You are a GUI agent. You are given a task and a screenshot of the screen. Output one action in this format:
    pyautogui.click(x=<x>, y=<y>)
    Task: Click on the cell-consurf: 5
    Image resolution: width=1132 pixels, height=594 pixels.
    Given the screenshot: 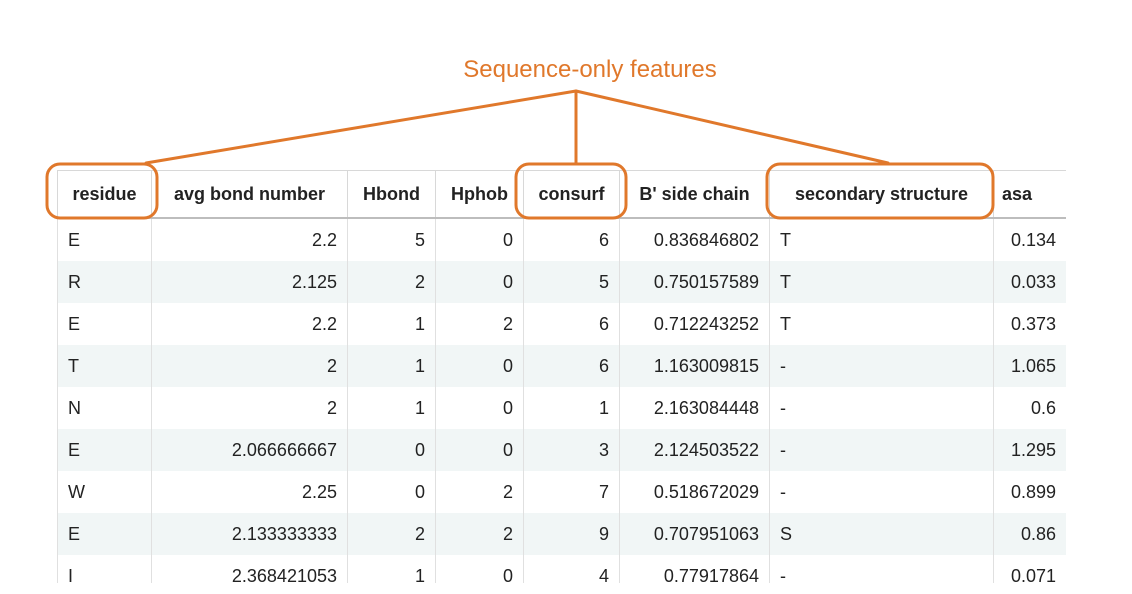 What is the action you would take?
    pyautogui.click(x=571, y=282)
    